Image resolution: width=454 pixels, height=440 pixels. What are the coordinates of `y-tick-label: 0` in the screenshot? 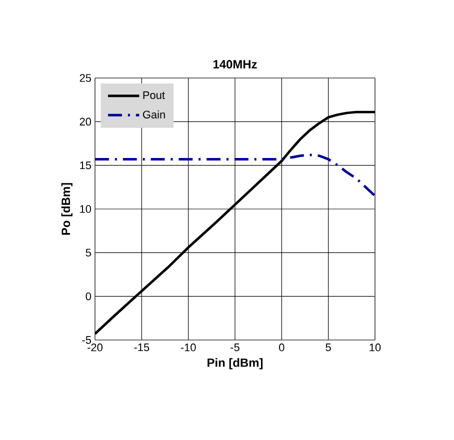 It's located at (89, 296).